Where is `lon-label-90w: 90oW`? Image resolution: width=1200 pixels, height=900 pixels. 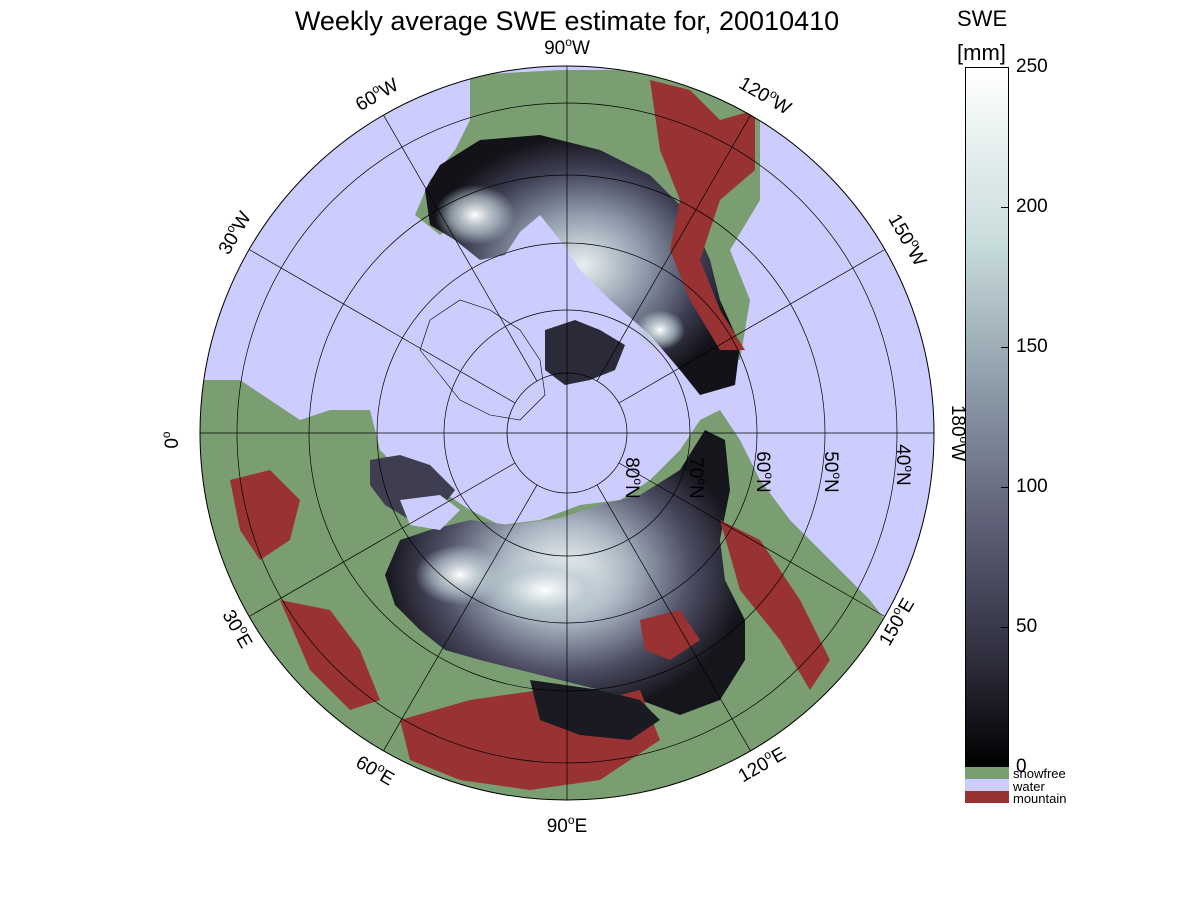 lon-label-90w: 90oW is located at coordinates (567, 47).